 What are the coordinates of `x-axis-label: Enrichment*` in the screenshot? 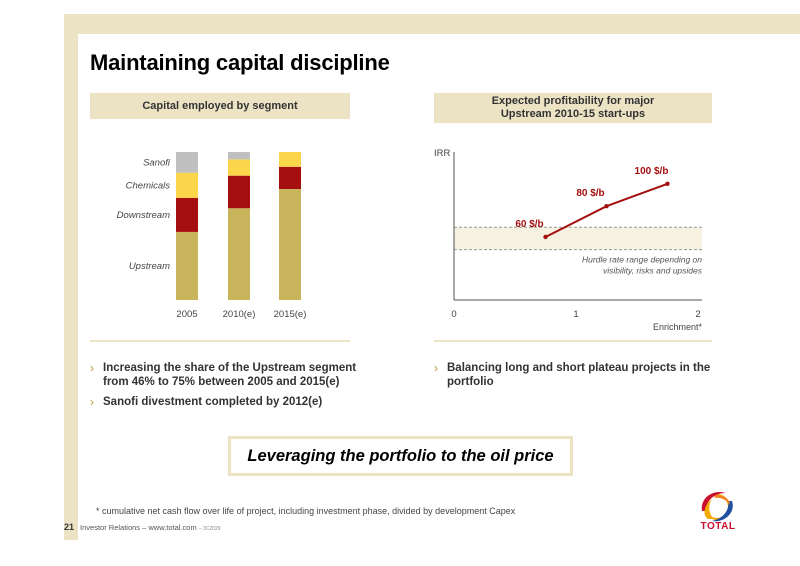 It's located at (678, 327).